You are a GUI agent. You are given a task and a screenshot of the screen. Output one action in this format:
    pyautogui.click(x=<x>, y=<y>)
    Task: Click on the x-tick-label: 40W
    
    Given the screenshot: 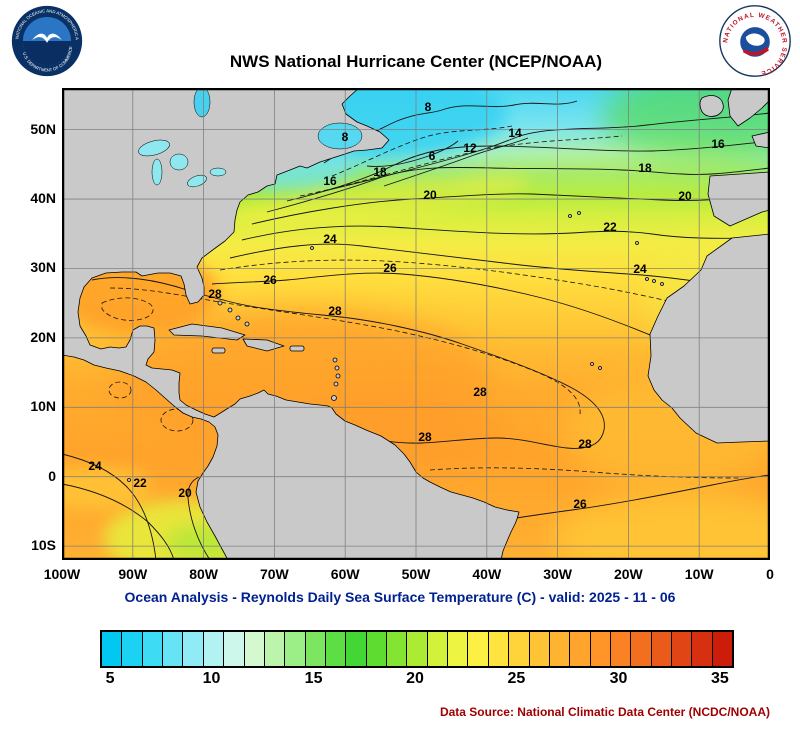 What is the action you would take?
    pyautogui.click(x=487, y=574)
    